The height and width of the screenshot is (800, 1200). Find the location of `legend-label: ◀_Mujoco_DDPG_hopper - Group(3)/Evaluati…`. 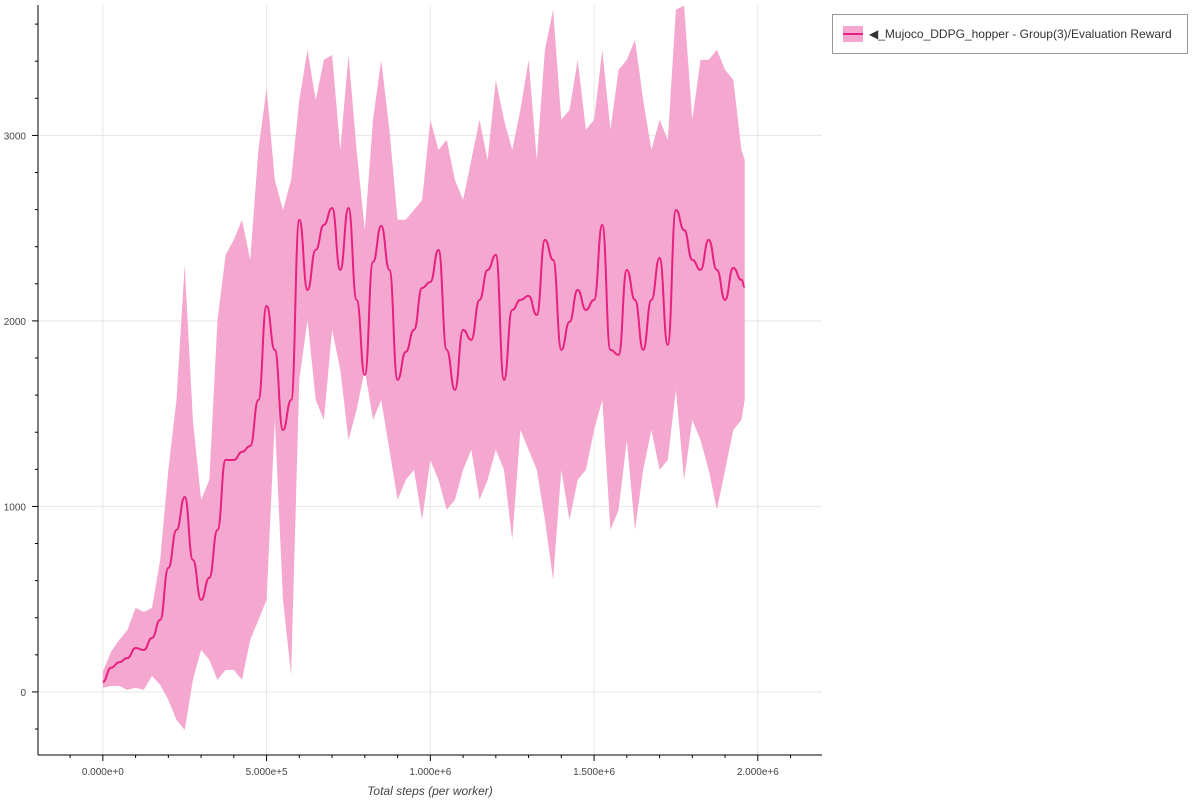

legend-label: ◀_Mujoco_DDPG_hopper - Group(3)/Evaluati… is located at coordinates (1020, 34).